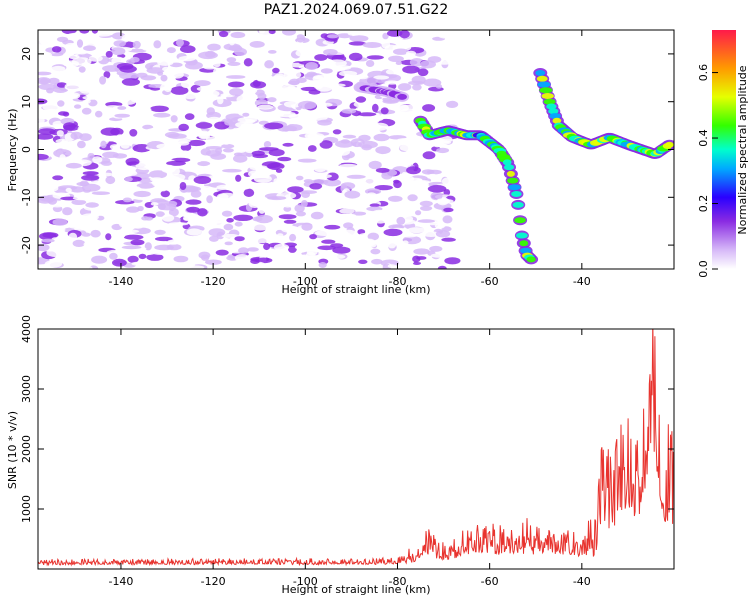 The image size is (750, 600). I want to click on spectrogram-x-tick-label: -40, so click(582, 281).